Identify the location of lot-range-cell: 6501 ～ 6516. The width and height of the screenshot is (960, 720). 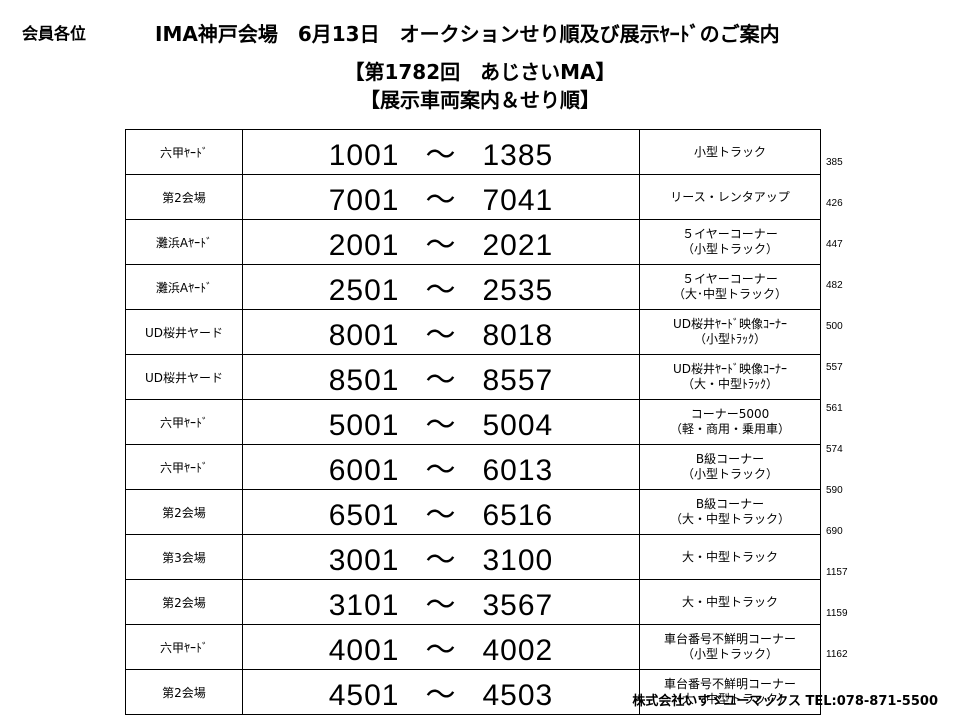
(441, 512).